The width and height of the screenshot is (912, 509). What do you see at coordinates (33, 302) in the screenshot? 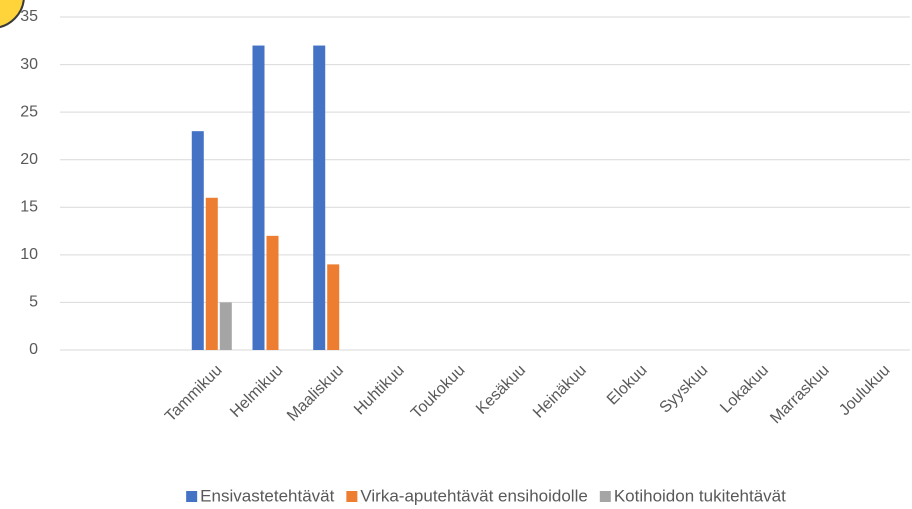
I see `y-tick-label: 5` at bounding box center [33, 302].